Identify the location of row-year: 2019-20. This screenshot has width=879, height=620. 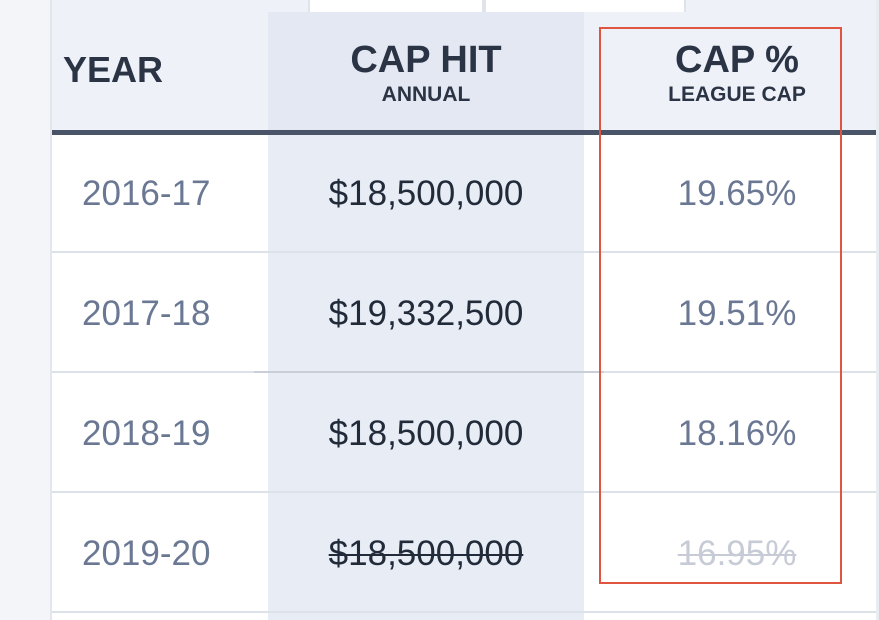
(146, 553).